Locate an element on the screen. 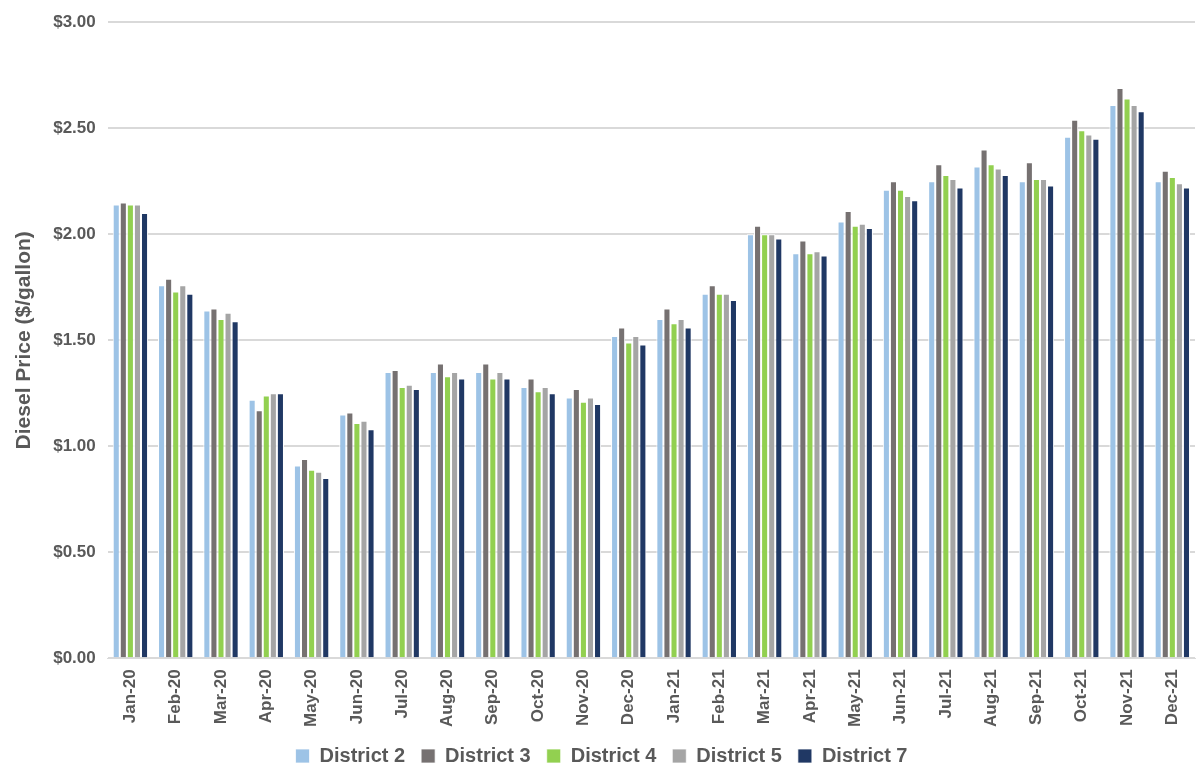  legend-label: District 7 is located at coordinates (864, 754).